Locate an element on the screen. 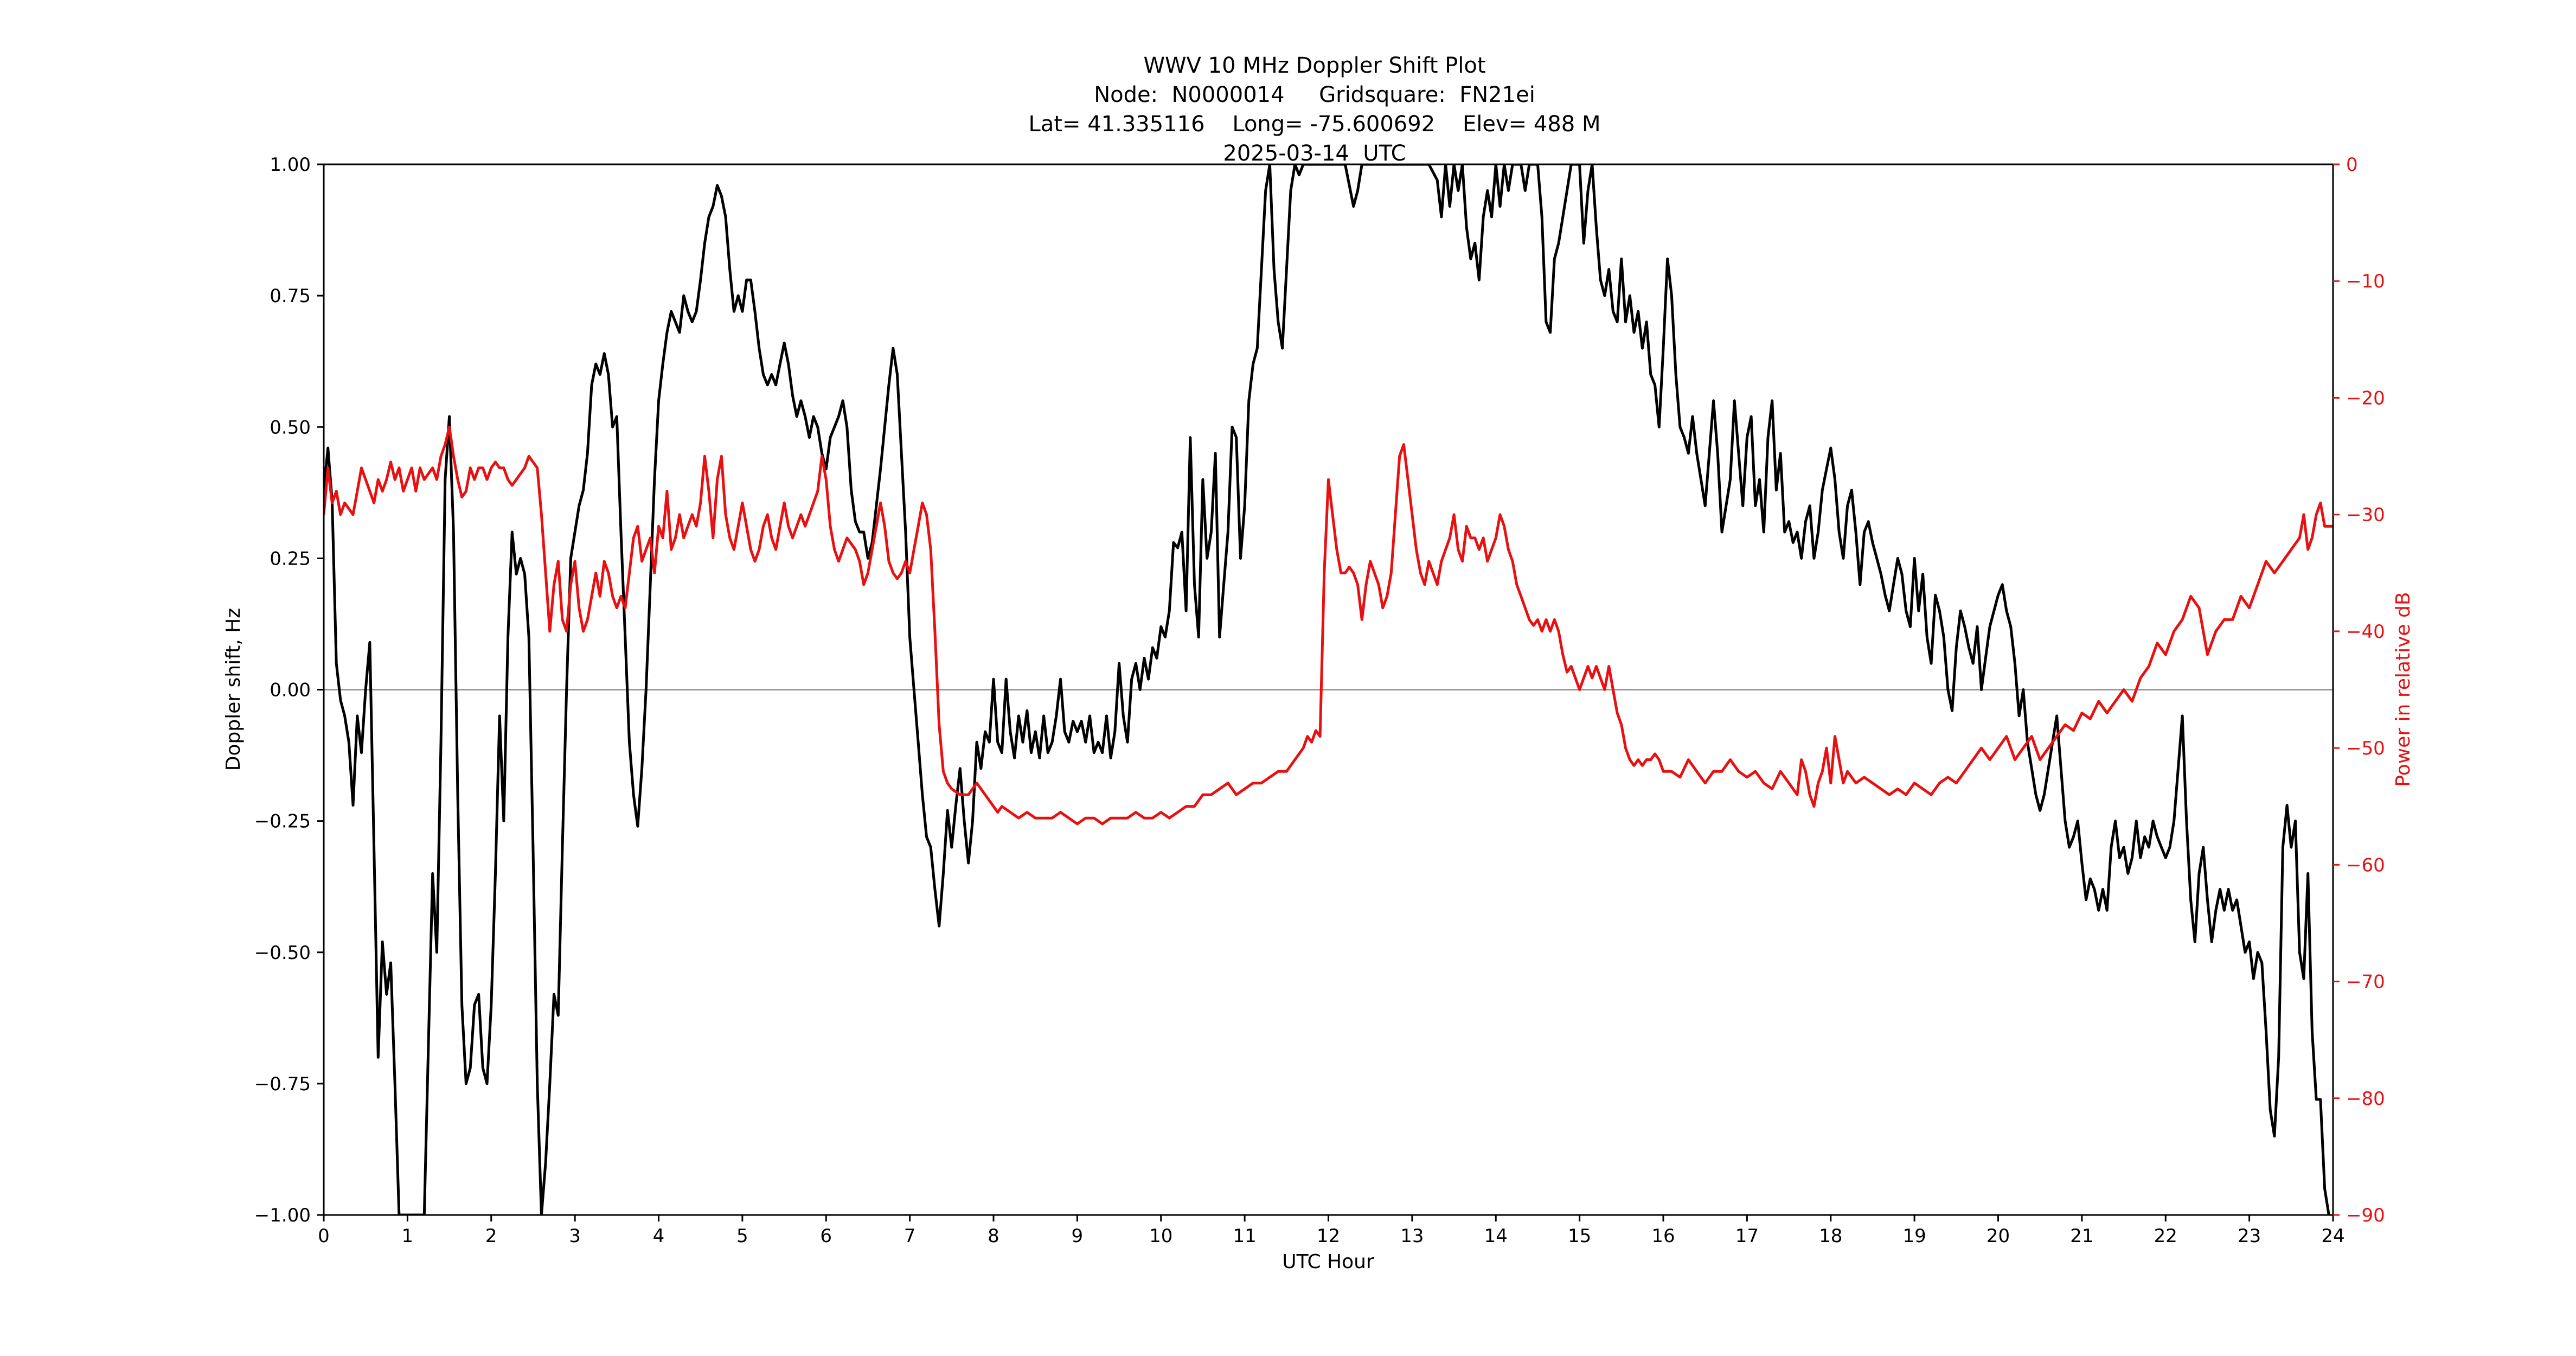  x-tick-label: 10 is located at coordinates (1160, 1236).